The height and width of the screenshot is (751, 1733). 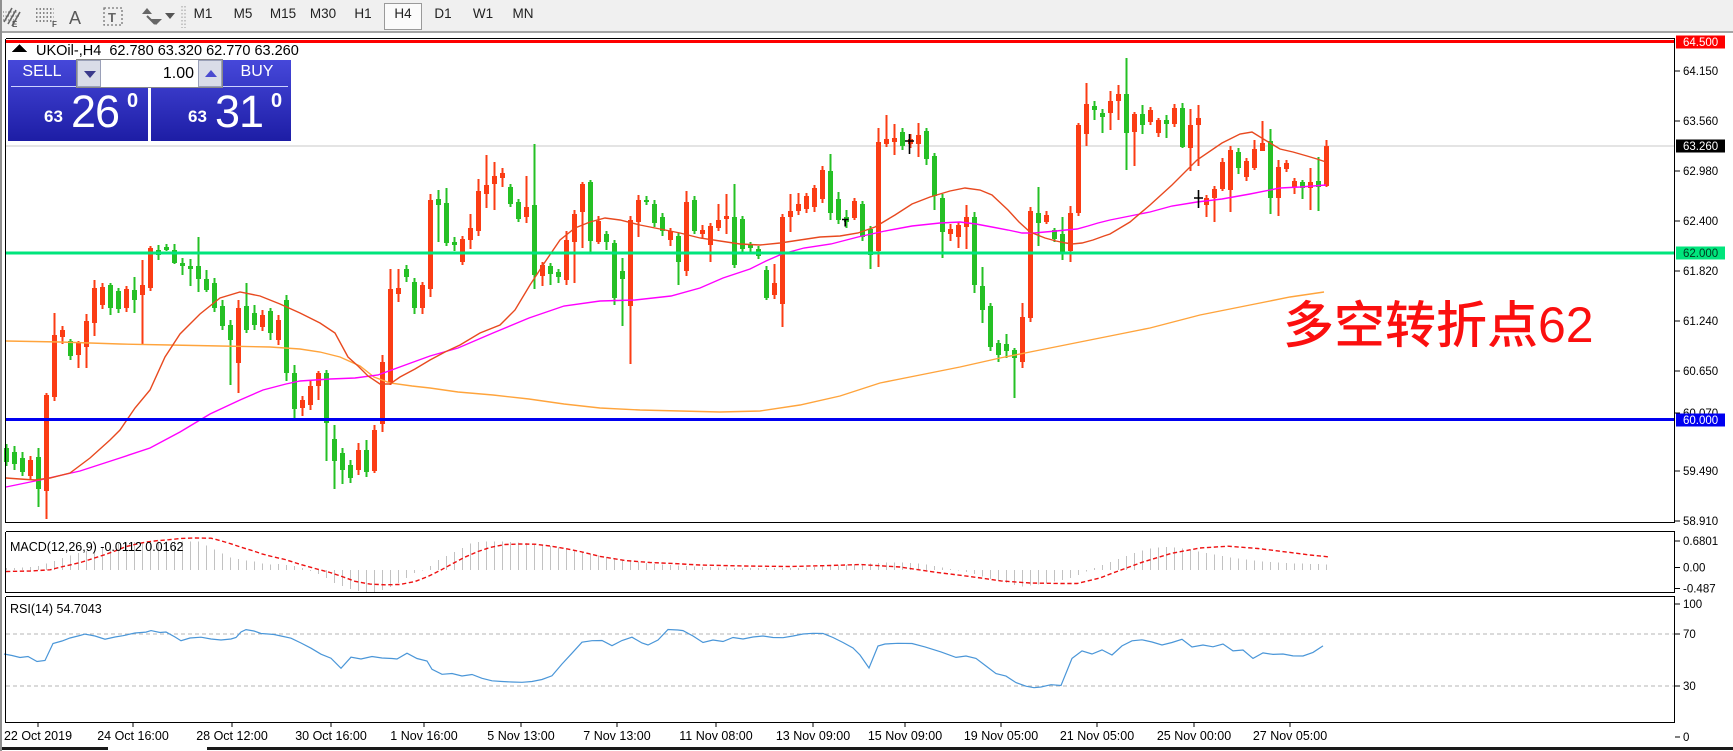 I want to click on svg-text: MACD(12,26,9) -0.0112 0.0162, so click(x=97, y=547).